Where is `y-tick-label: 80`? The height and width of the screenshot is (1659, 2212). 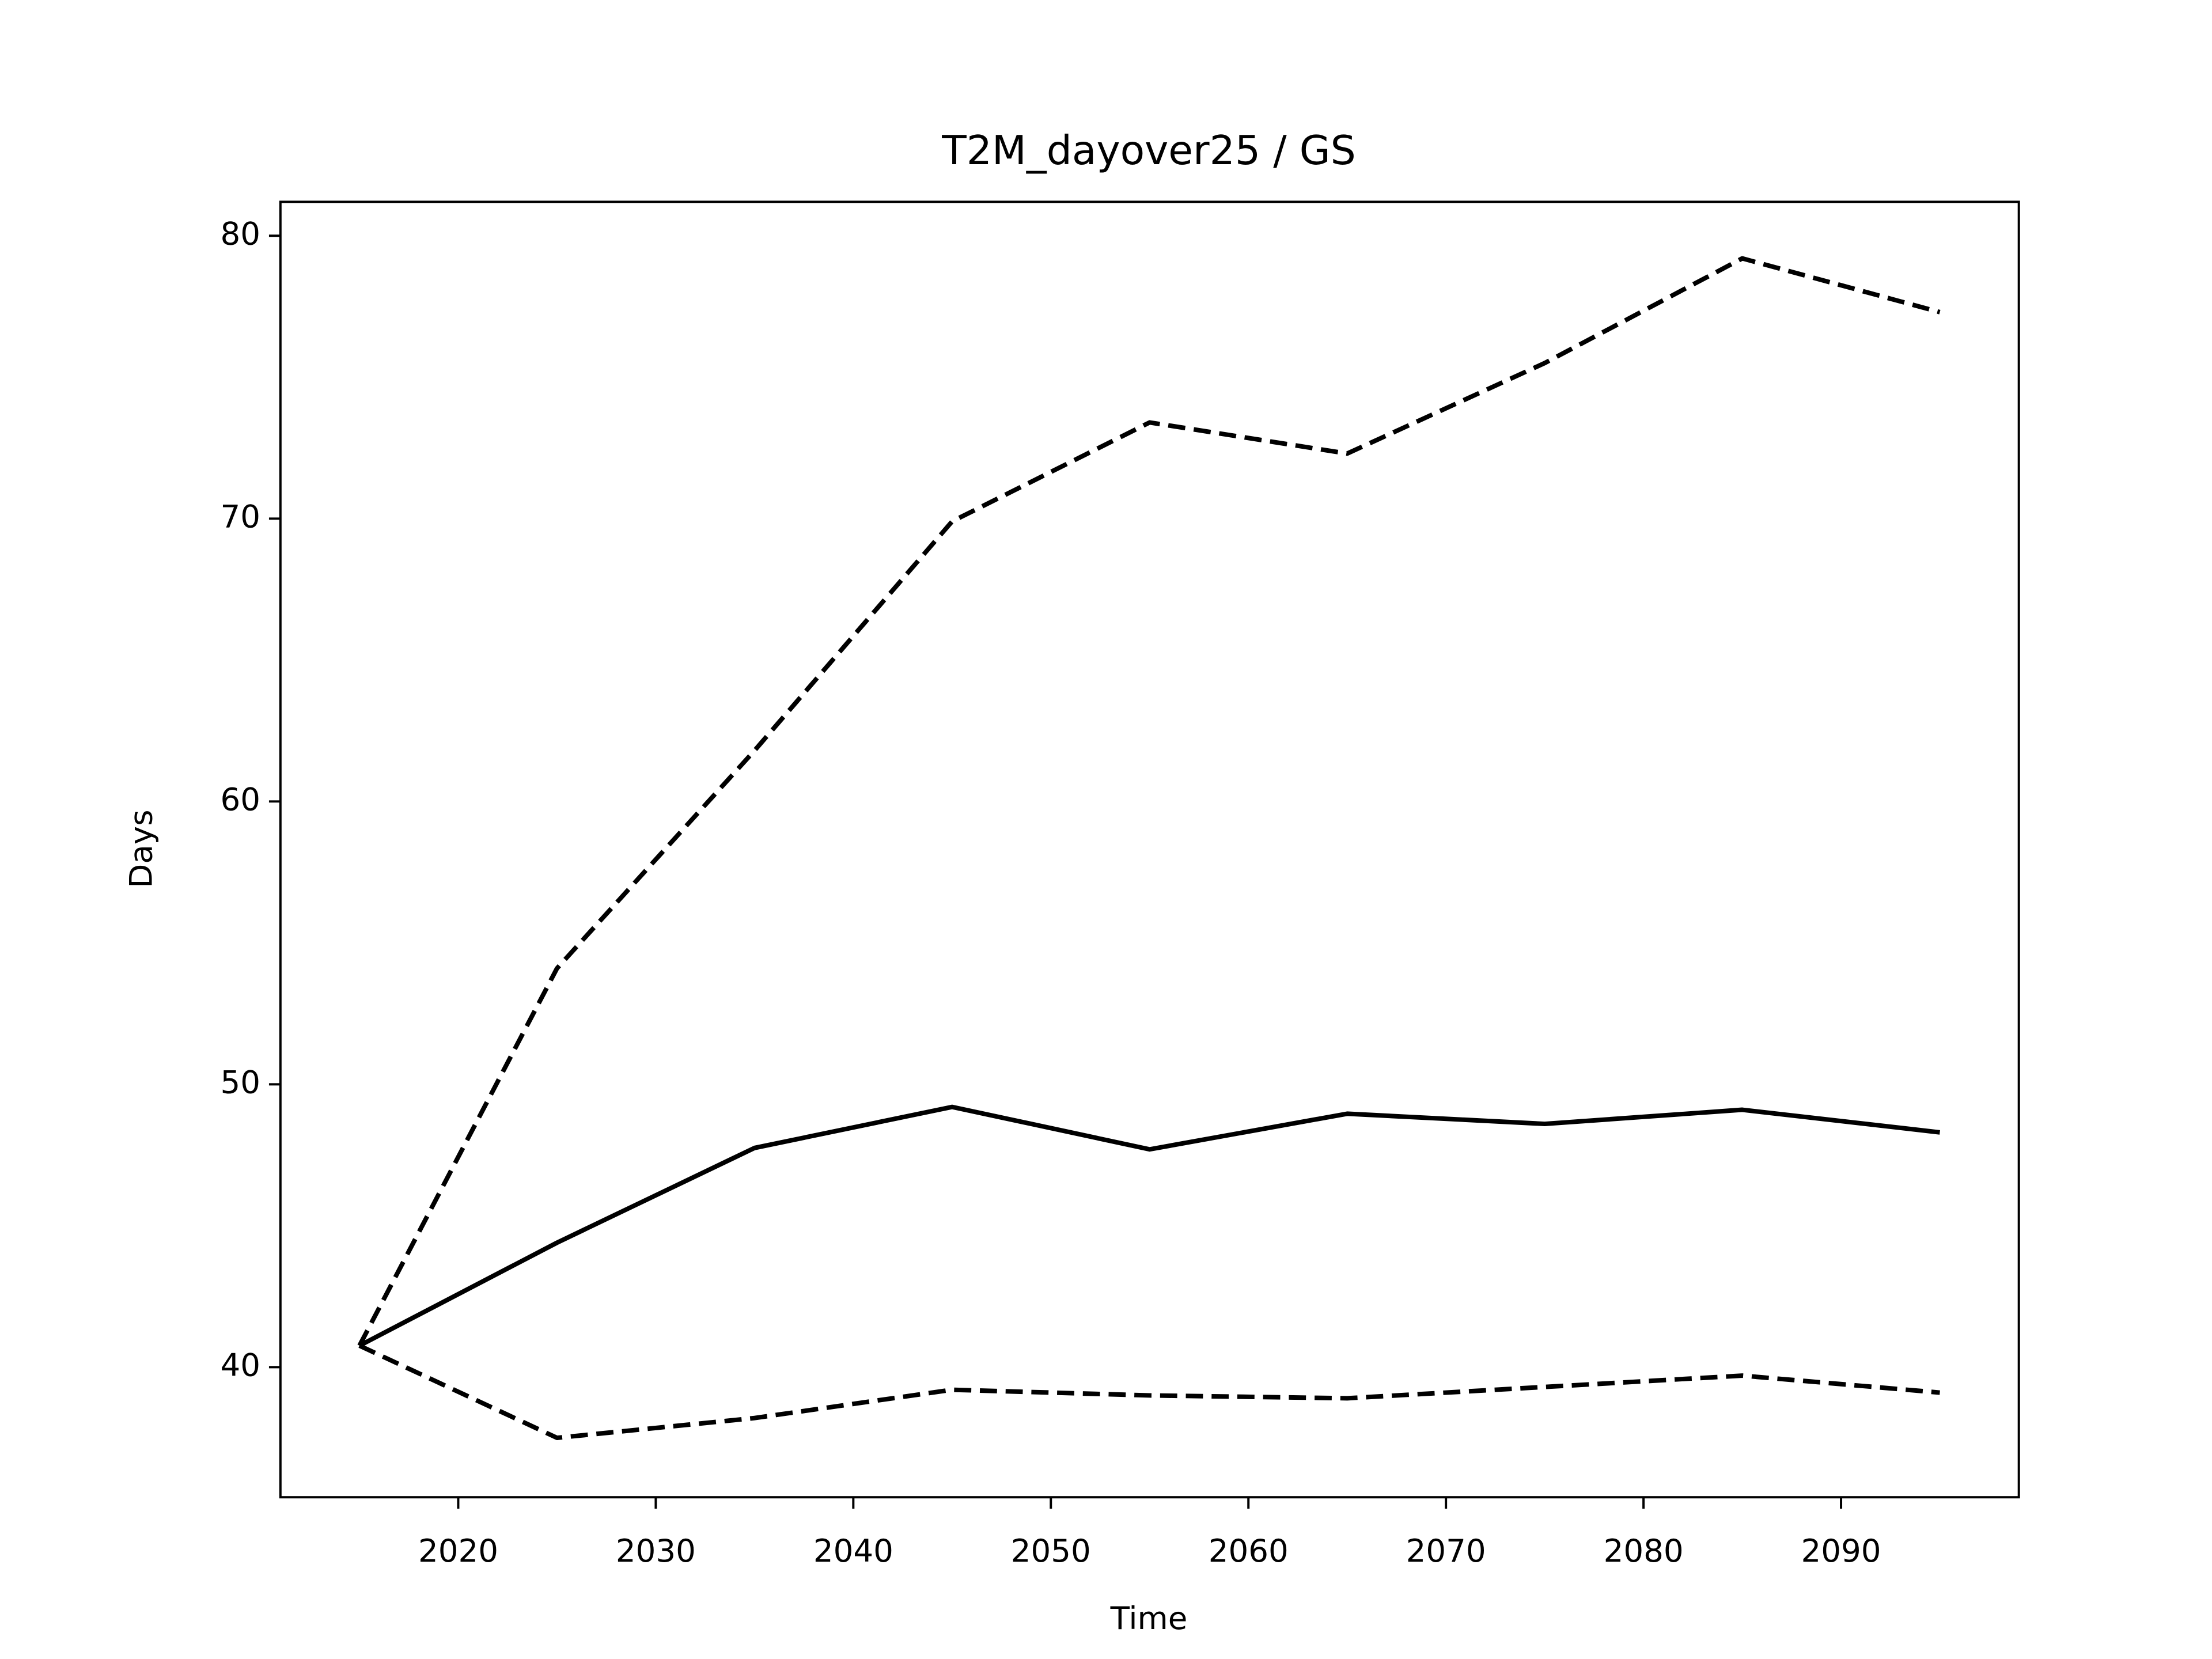
y-tick-label: 80 is located at coordinates (241, 233).